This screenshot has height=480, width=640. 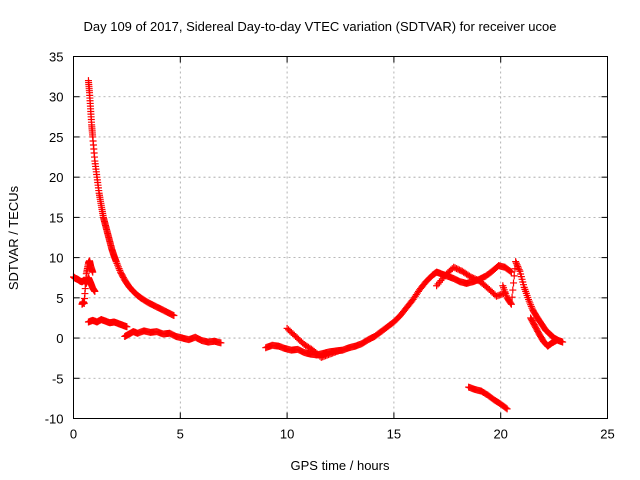 I want to click on y-tick-label: 20, so click(x=56, y=177).